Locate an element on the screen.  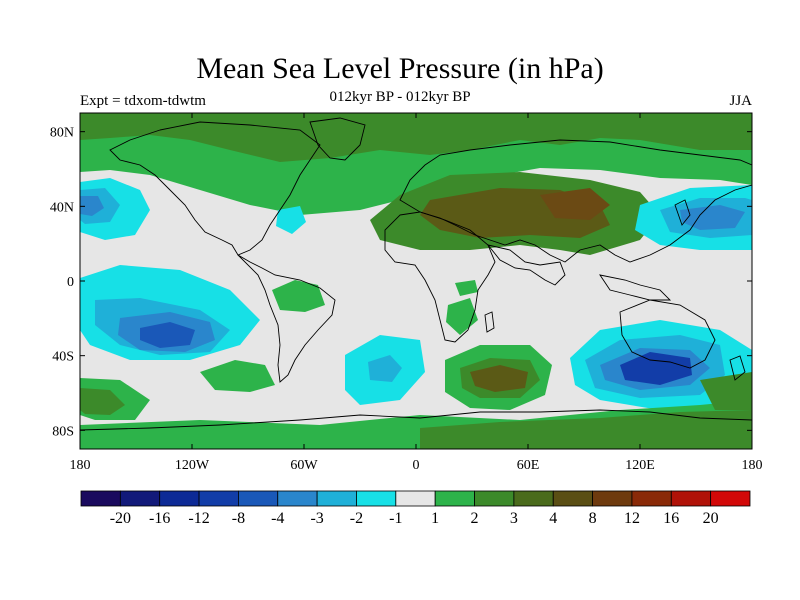
asia-max is located at coordinates (575, 204).